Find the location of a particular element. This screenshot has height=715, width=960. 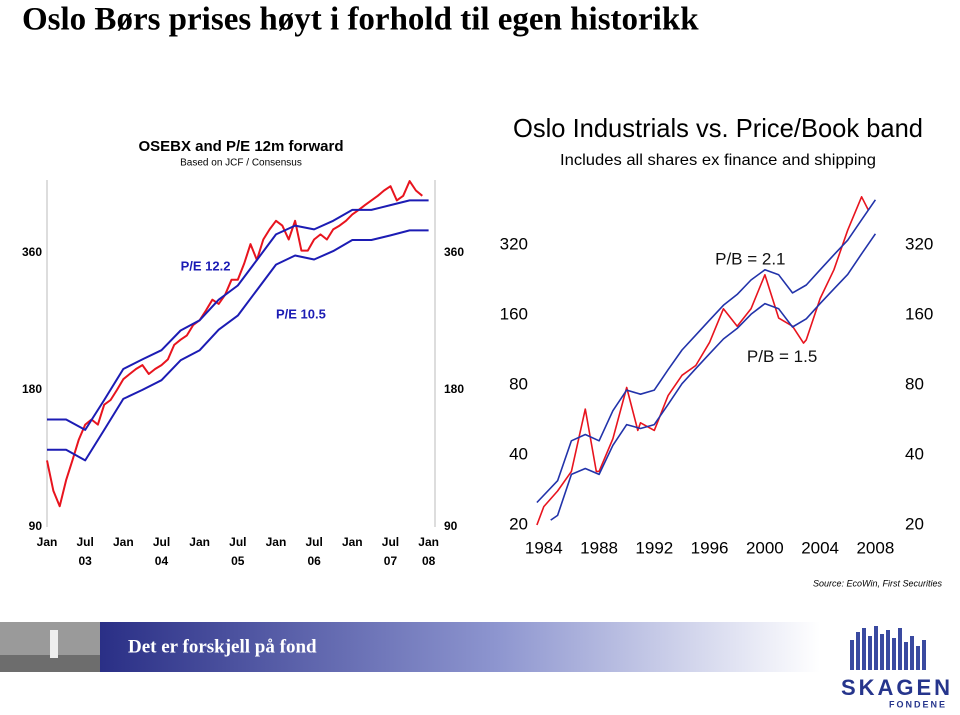

footer: Det er forskjell på fond SKAGEN FONDENE is located at coordinates (476, 665).